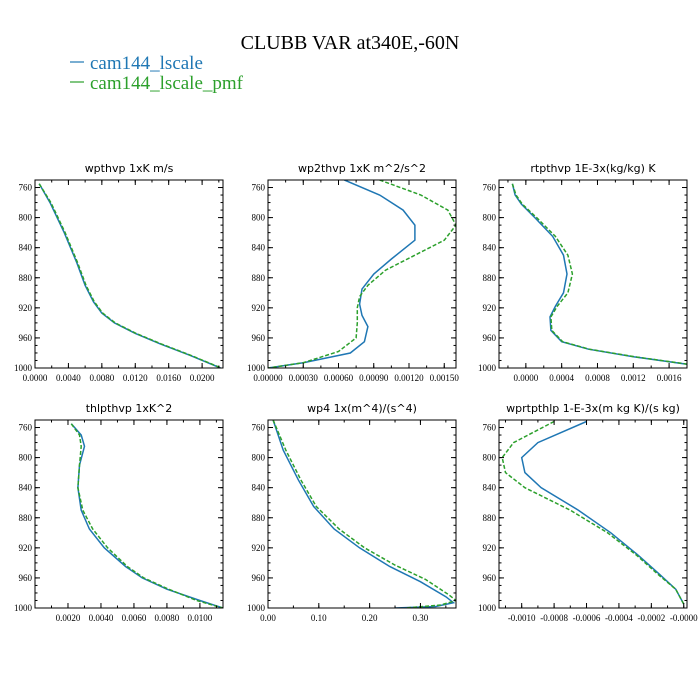  I want to click on x-tick-label: 0.0008, so click(597, 378).